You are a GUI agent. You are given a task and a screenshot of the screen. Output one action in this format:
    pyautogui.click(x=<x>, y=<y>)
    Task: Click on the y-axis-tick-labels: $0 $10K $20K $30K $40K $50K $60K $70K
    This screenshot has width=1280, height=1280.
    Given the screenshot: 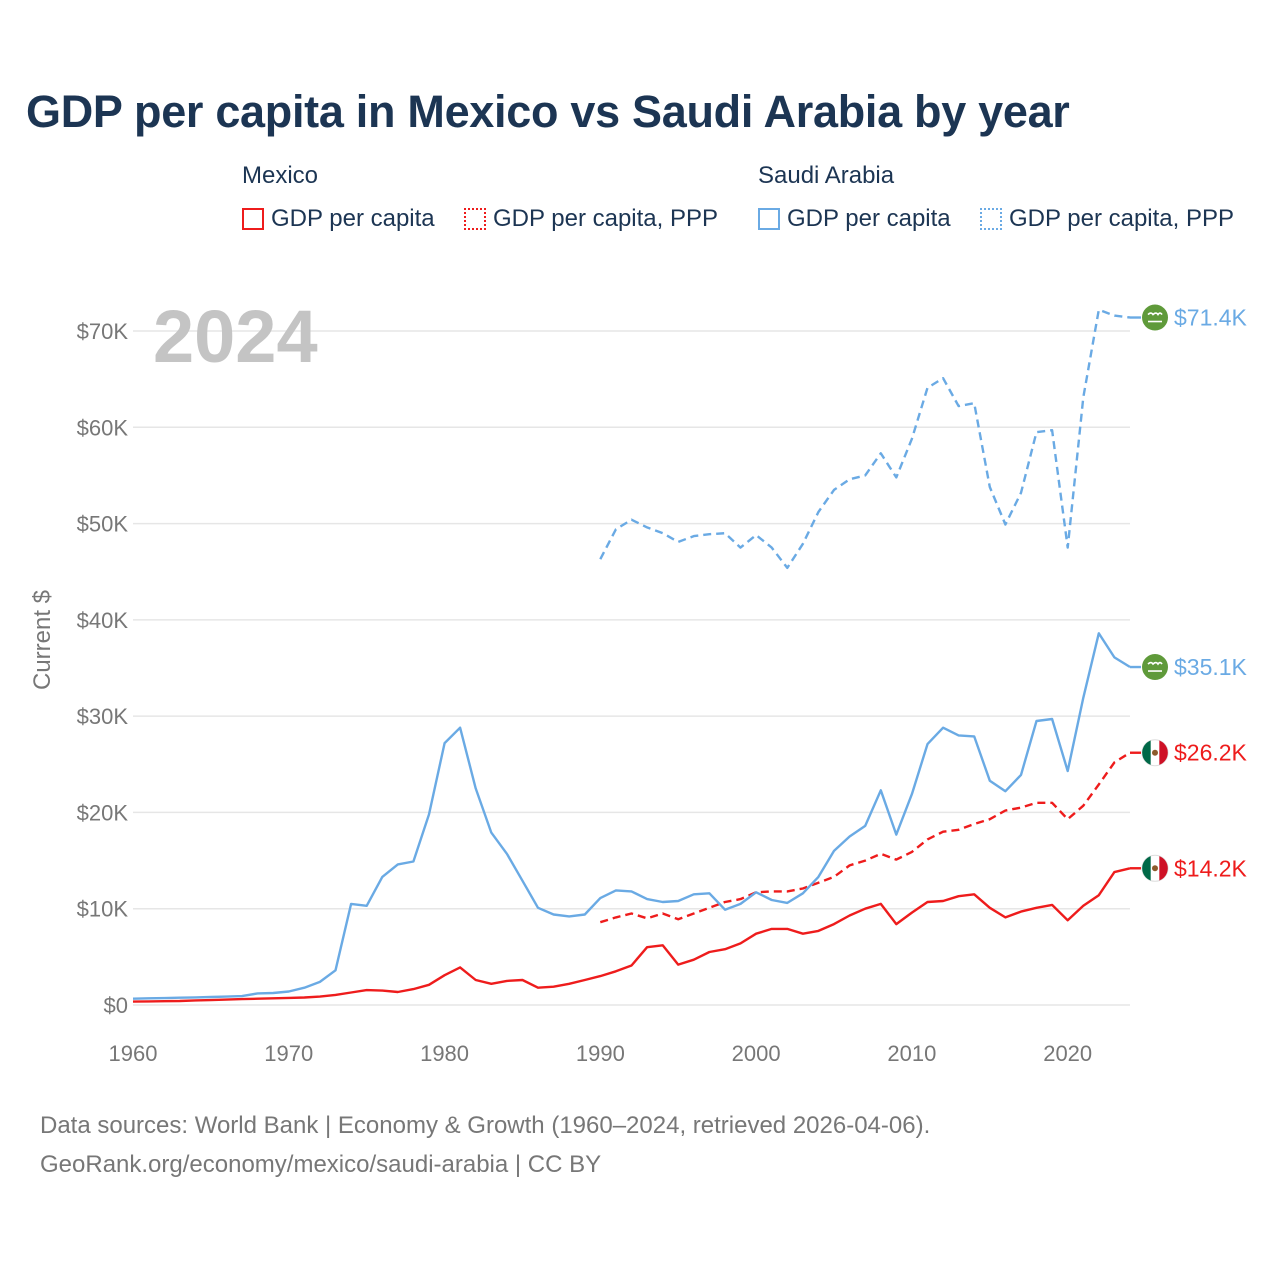 What is the action you would take?
    pyautogui.click(x=103, y=668)
    